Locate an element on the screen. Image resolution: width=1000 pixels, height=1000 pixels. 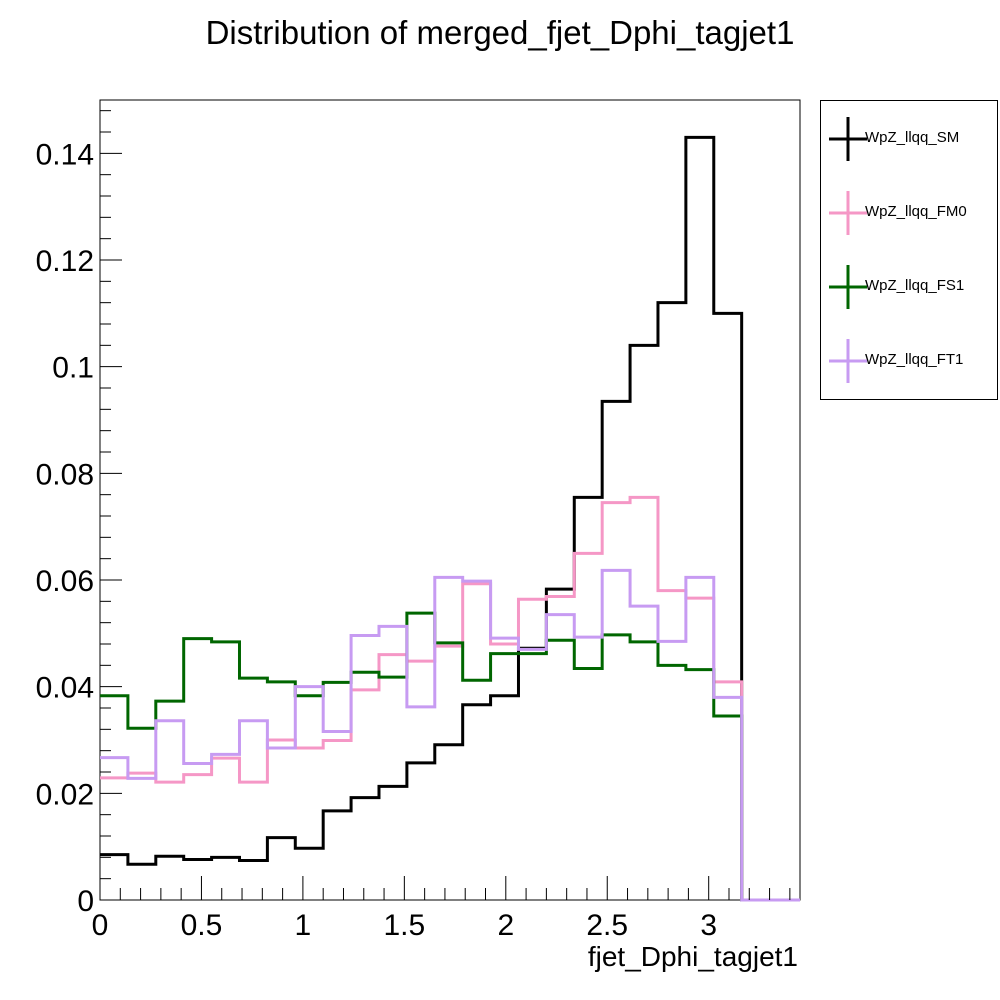
legend-label: WpZ_llqq_SM is located at coordinates (912, 137).